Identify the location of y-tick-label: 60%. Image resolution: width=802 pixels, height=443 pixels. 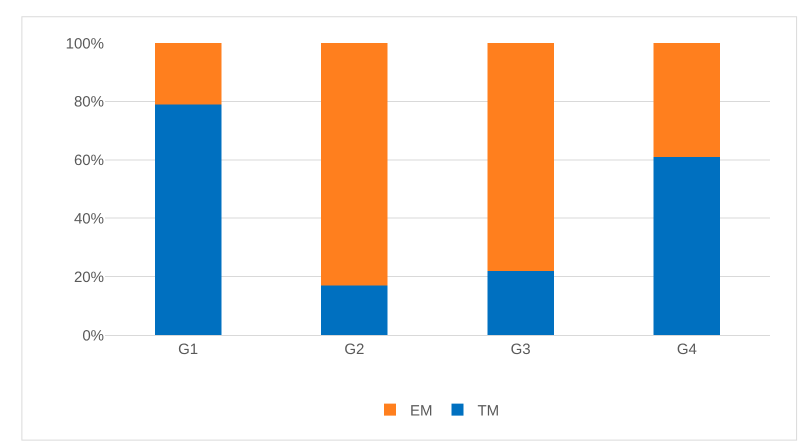
(89, 161).